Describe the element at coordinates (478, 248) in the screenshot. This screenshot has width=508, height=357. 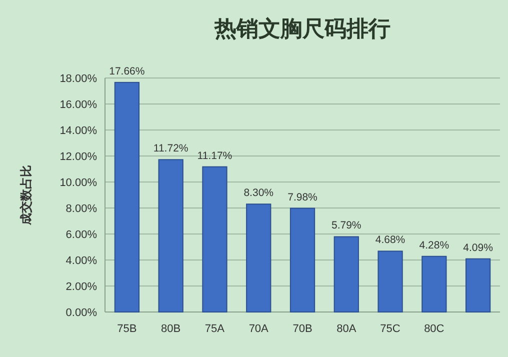
I see `data-label: 4.09%` at that location.